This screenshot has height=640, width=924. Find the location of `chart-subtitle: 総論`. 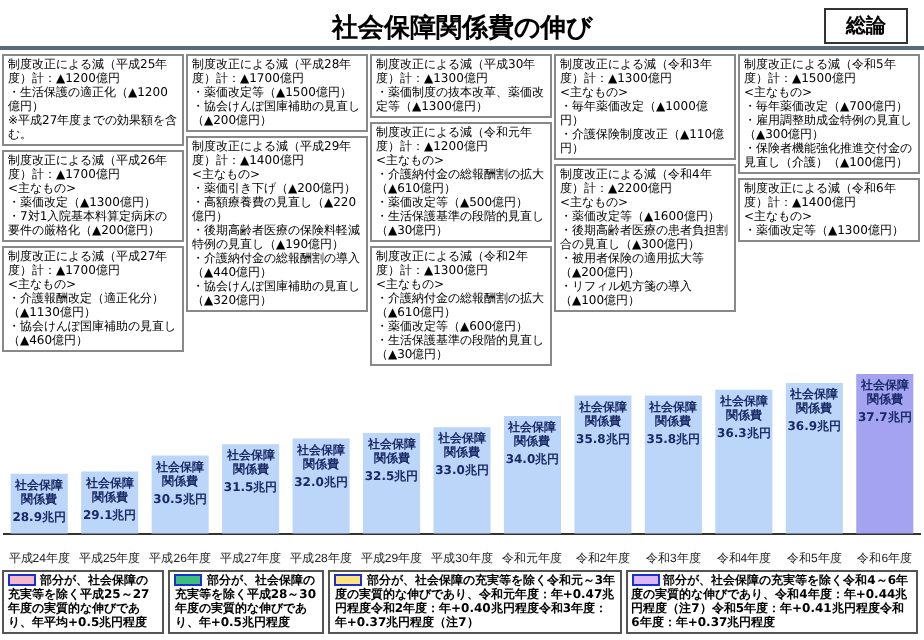

chart-subtitle: 総論 is located at coordinates (866, 26).